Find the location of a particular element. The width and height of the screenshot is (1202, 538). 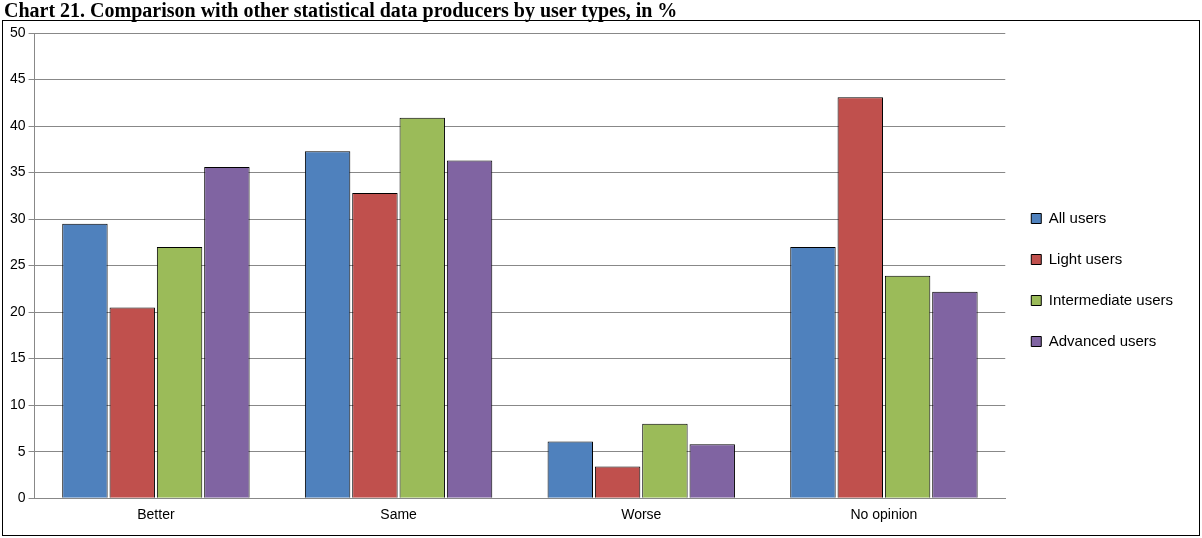

y-tick-label: 5 is located at coordinates (21, 450).